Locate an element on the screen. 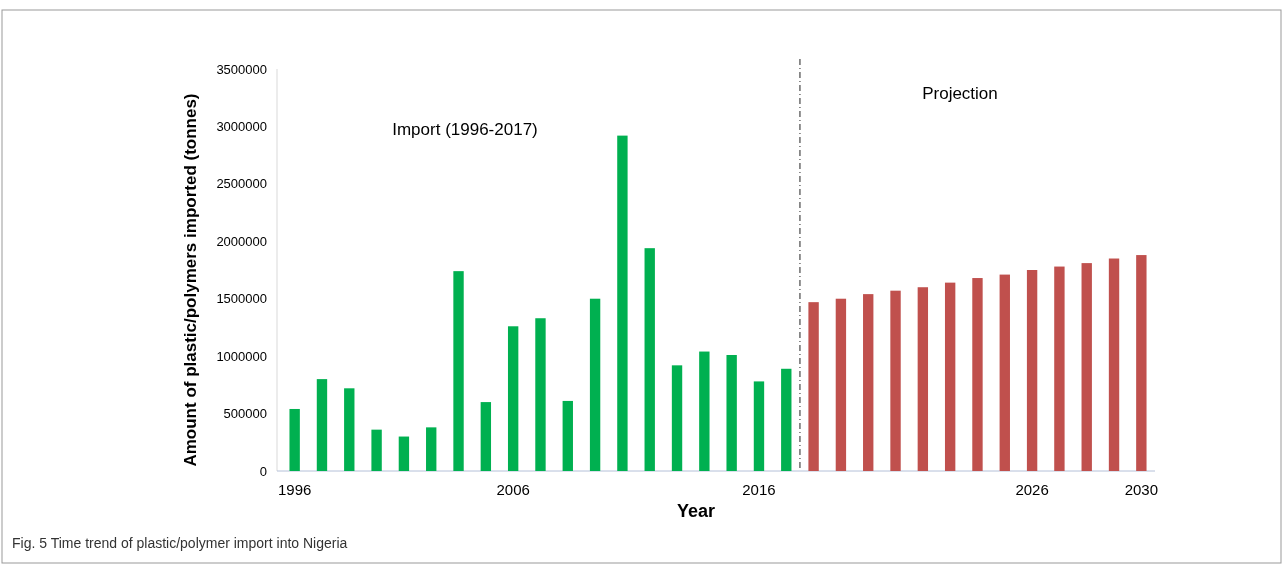  y-tick-label: 3000000 is located at coordinates (241, 126).